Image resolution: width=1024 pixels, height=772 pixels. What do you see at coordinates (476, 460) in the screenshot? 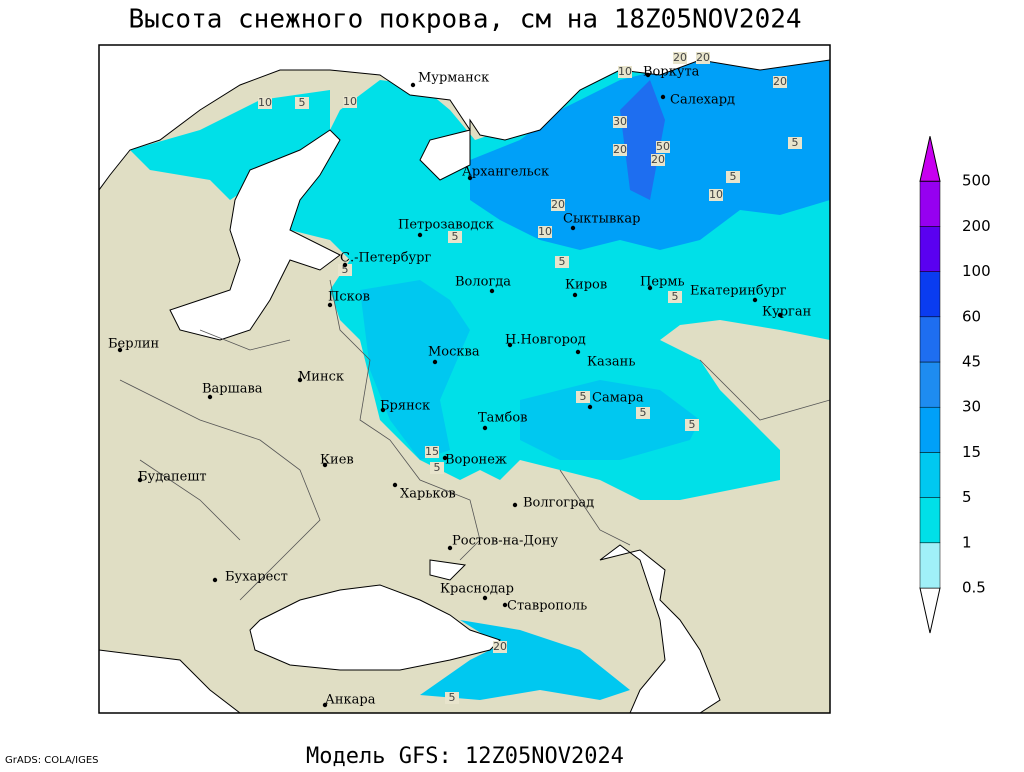
I see `city-label: Воронеж` at bounding box center [476, 460].